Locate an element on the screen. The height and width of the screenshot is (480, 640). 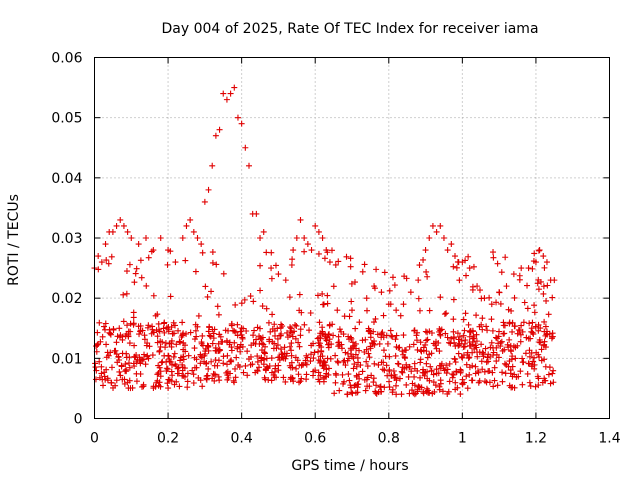
x-tick-label: 1.2 is located at coordinates (536, 439).